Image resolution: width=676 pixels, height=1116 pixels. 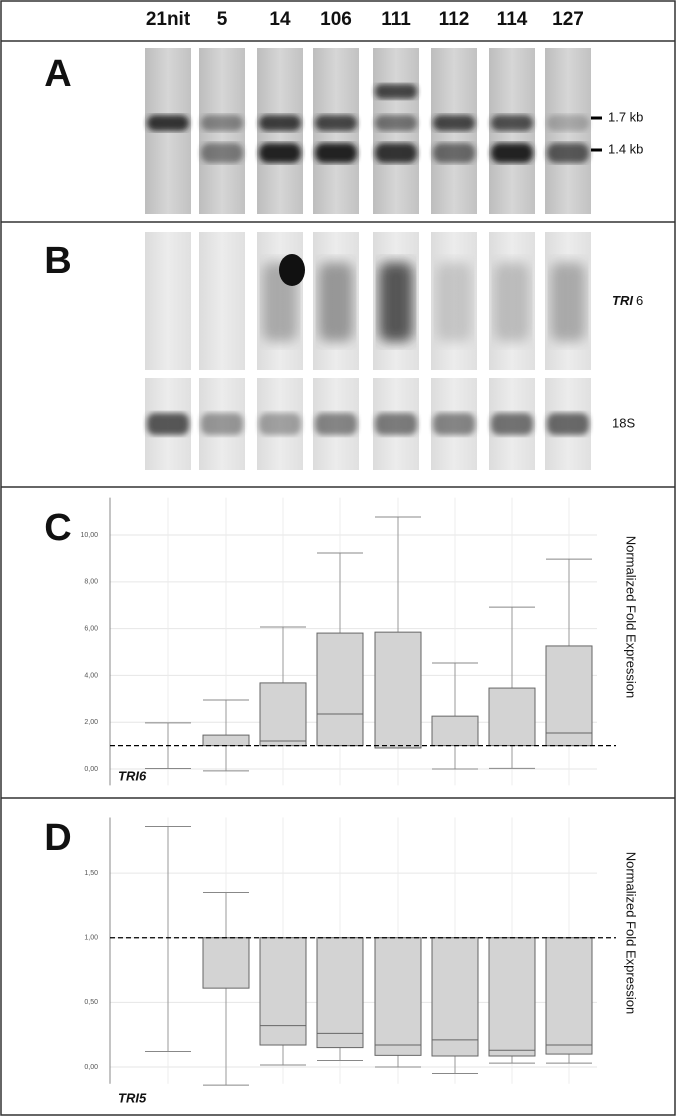 I want to click on lane-label: 21nit, so click(x=168, y=19).